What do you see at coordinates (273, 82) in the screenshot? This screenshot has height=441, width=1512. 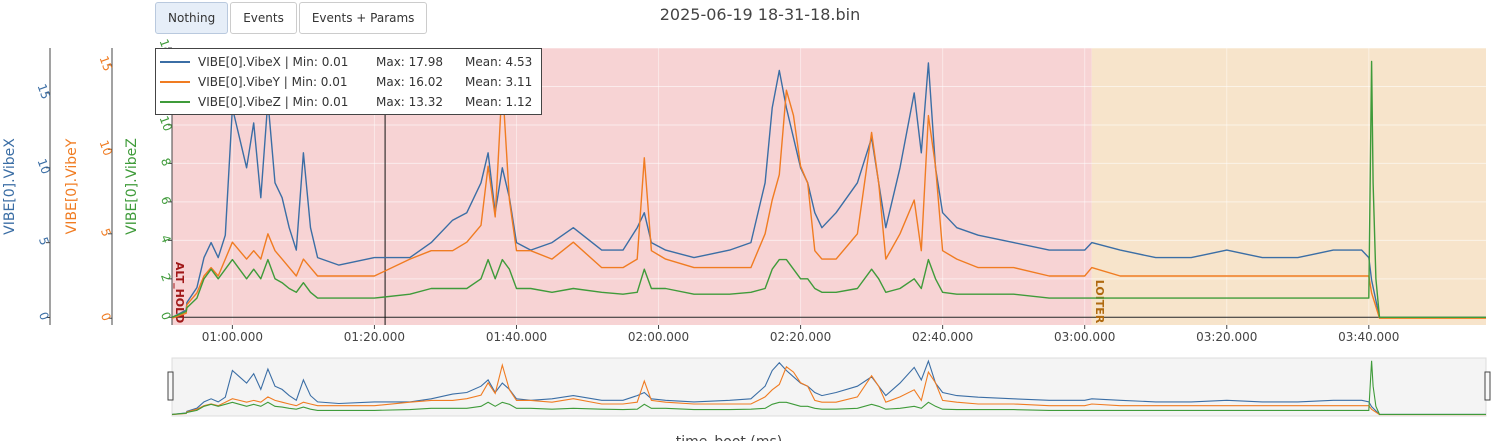 I see `legend-name-vibey: VIBE[0].VibeY | Min: 0.01` at bounding box center [273, 82].